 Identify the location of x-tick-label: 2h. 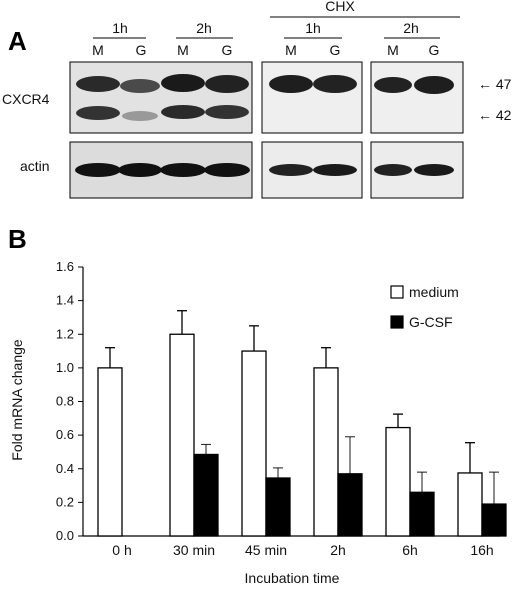
(338, 550).